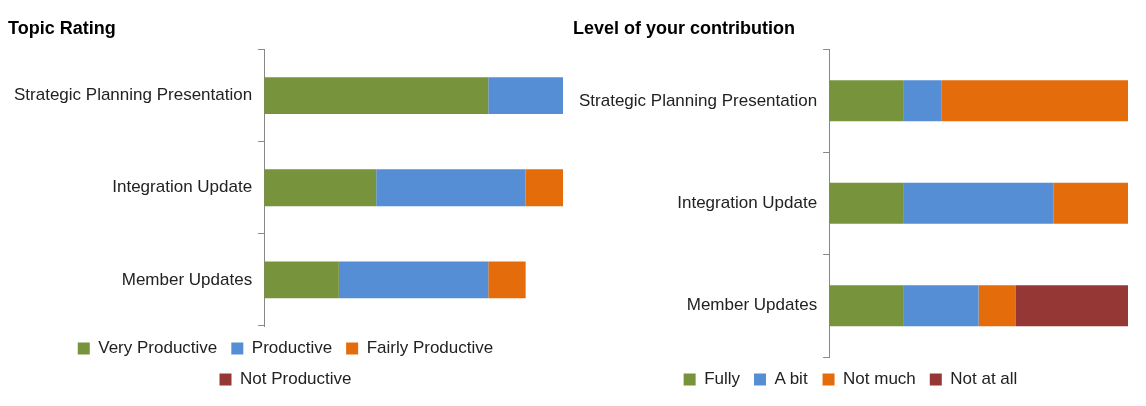 This screenshot has width=1146, height=406. I want to click on legend-label: Very Productive, so click(158, 348).